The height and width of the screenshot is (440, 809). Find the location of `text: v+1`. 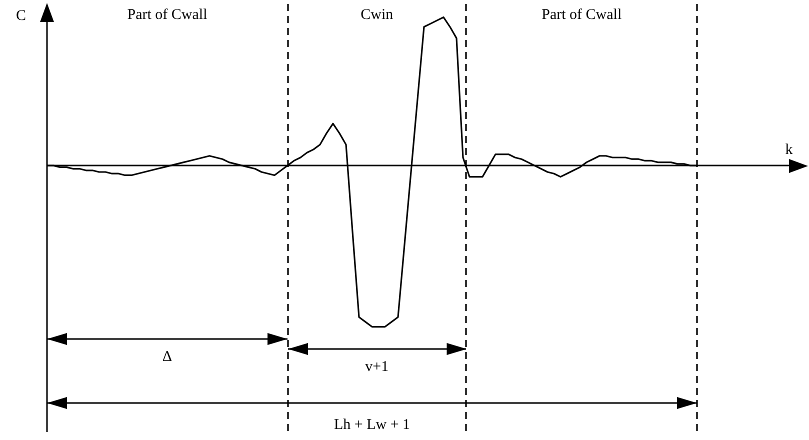

text: v+1 is located at coordinates (377, 366).